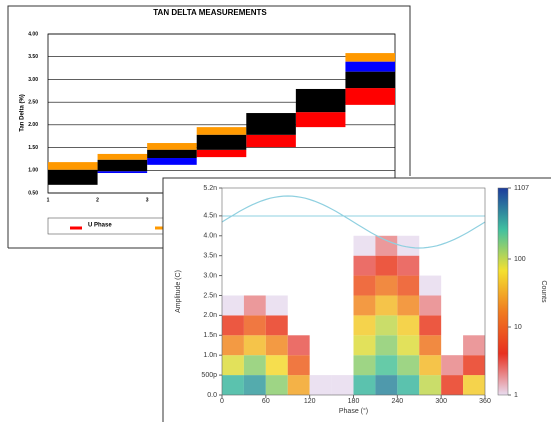  Describe the element at coordinates (33, 102) in the screenshot. I see `y-tick-label: 2.50` at that location.